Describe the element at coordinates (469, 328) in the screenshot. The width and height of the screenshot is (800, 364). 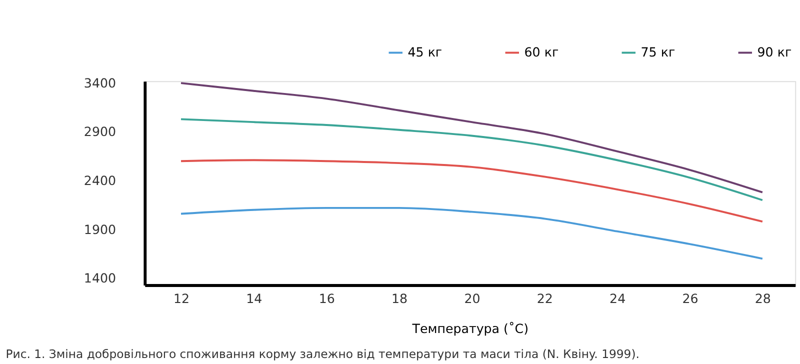
I see `x-axis-title: Температура (˚C)` at that location.